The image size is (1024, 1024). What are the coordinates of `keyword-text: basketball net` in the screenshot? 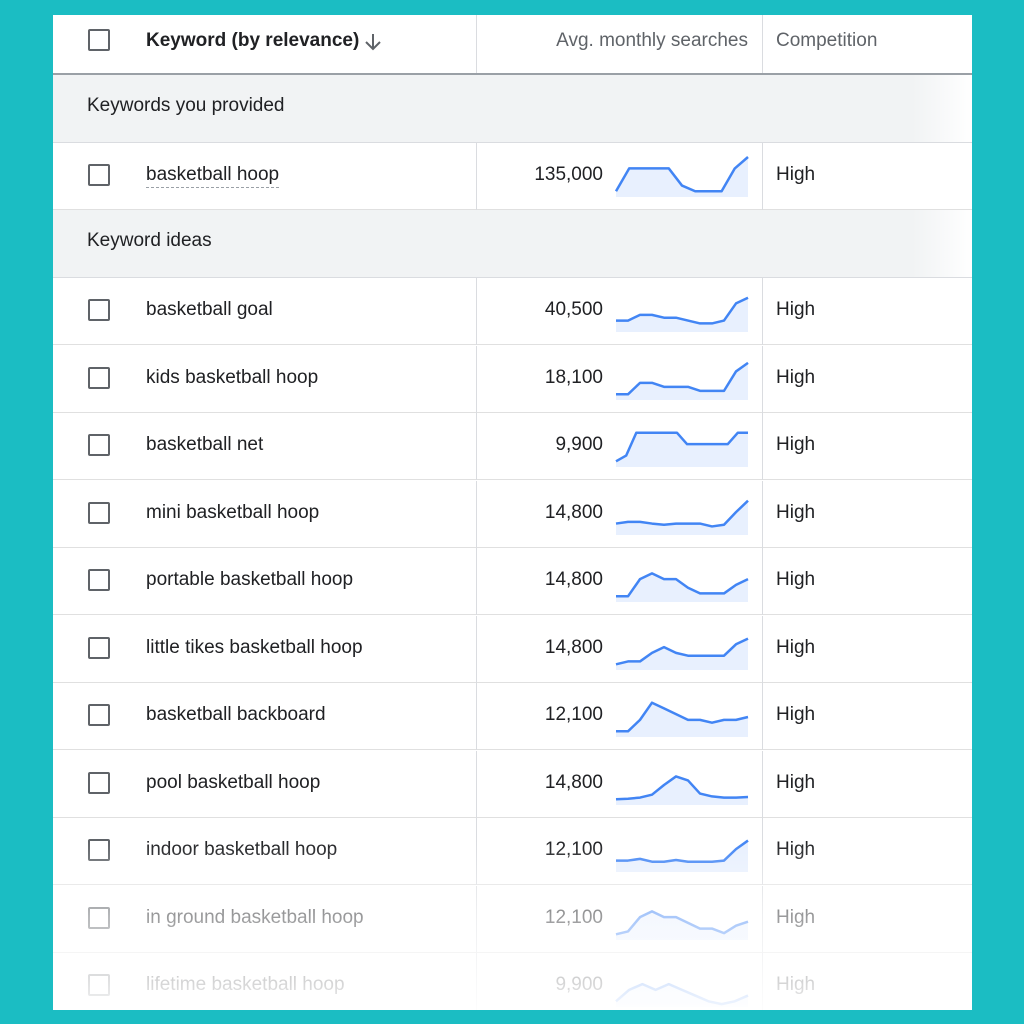 It's located at (205, 444).